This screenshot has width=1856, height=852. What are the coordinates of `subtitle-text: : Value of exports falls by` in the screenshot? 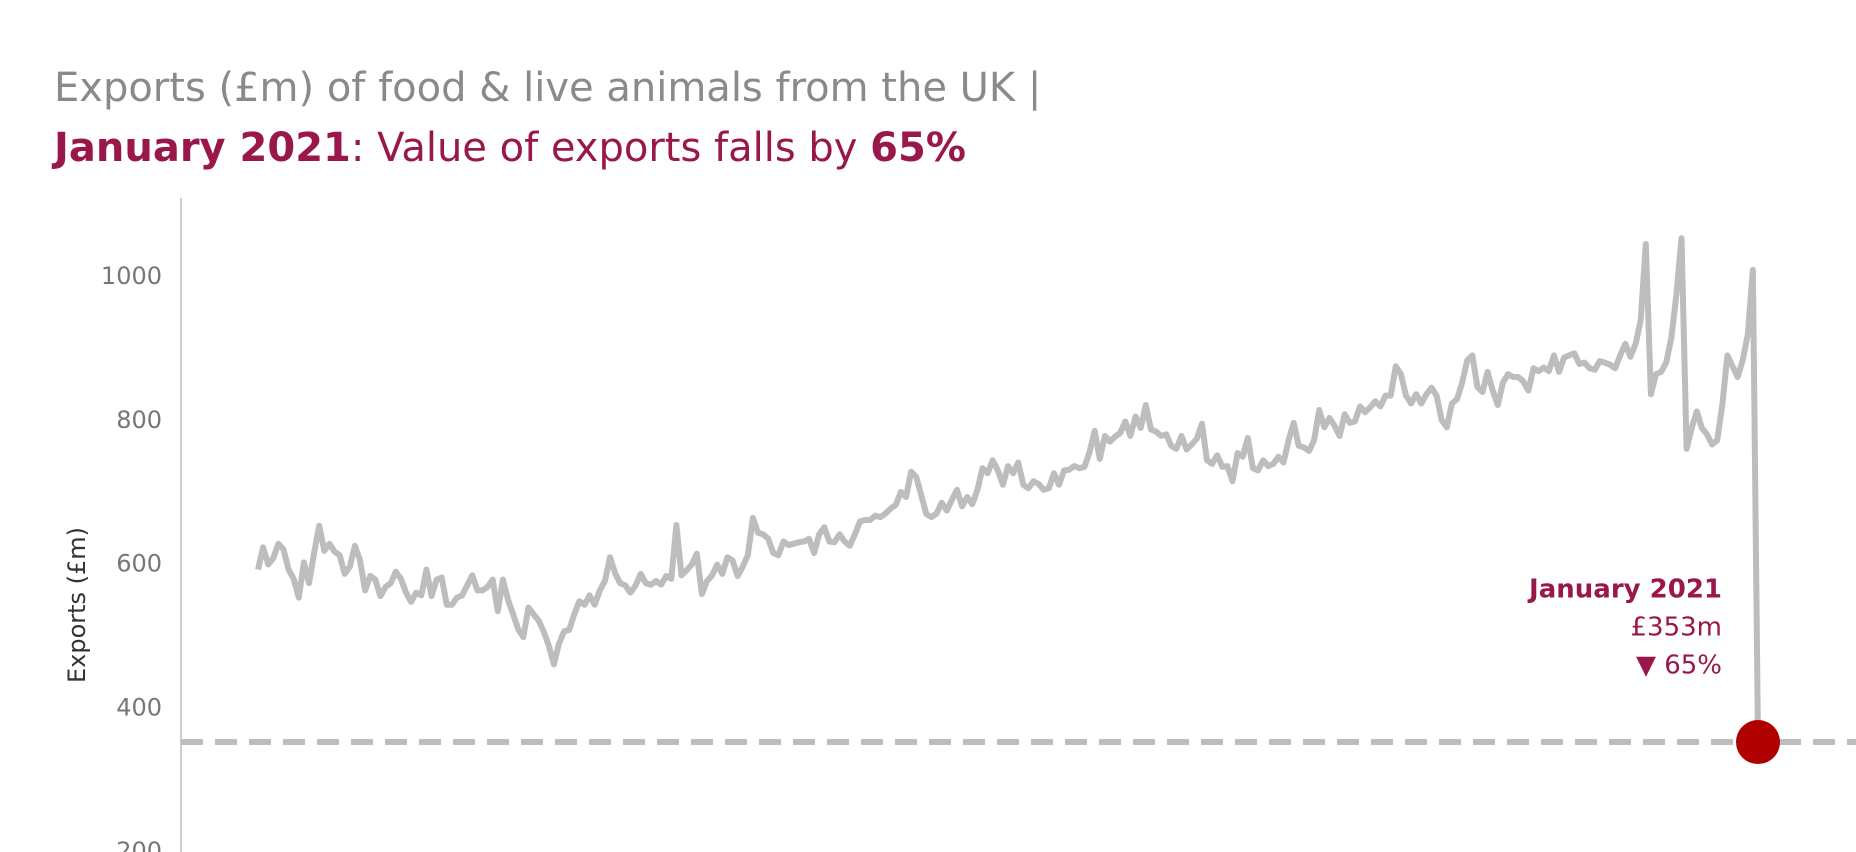 It's located at (610, 148).